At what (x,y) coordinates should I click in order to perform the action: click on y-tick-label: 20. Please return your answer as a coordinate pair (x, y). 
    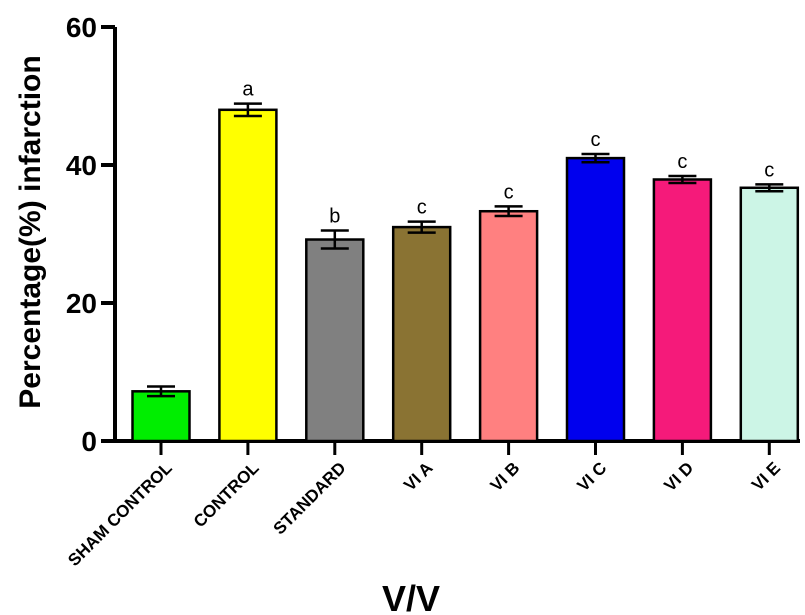
    Looking at the image, I should click on (81, 303).